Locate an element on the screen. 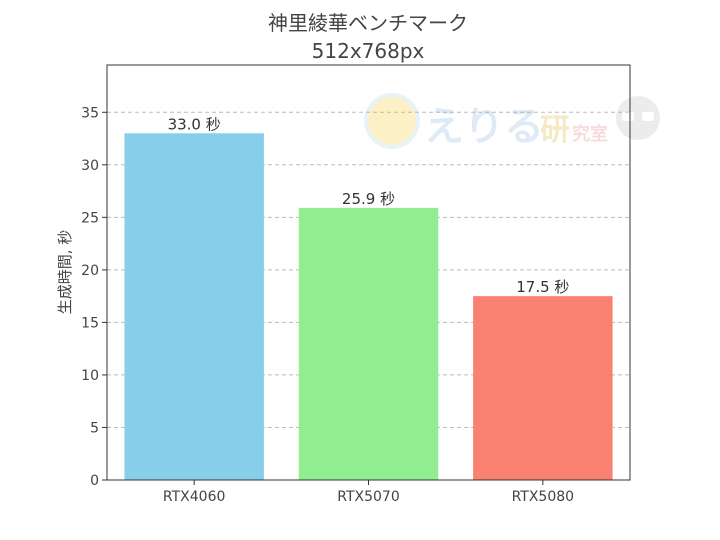 The height and width of the screenshot is (540, 720). value-label-rtx5070: 25.9 秒 is located at coordinates (368, 199).